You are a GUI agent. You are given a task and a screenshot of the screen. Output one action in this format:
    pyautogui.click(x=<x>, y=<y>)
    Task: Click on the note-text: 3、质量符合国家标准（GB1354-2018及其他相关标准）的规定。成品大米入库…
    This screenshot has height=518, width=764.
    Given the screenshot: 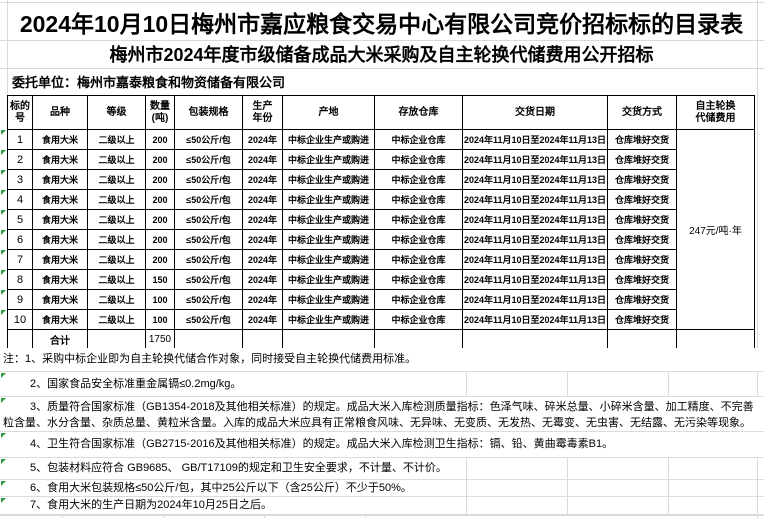 What is the action you would take?
    pyautogui.click(x=378, y=415)
    